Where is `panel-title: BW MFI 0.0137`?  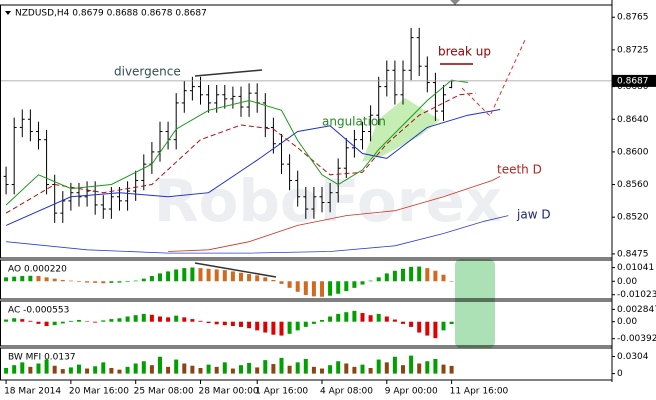
panel-title: BW MFI 0.0137 is located at coordinates (42, 358).